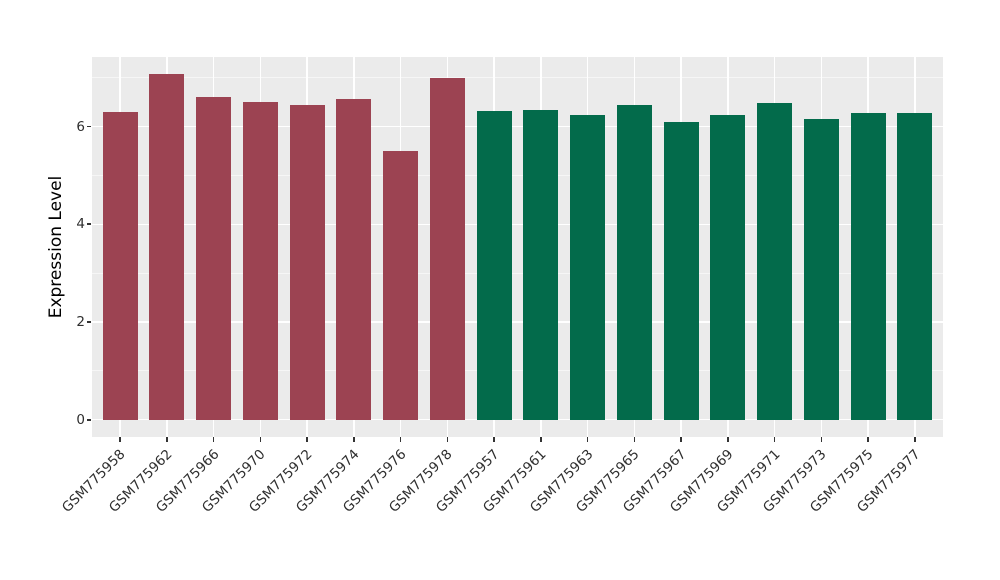  Describe the element at coordinates (80, 322) in the screenshot. I see `y-tick-label: 2` at that location.